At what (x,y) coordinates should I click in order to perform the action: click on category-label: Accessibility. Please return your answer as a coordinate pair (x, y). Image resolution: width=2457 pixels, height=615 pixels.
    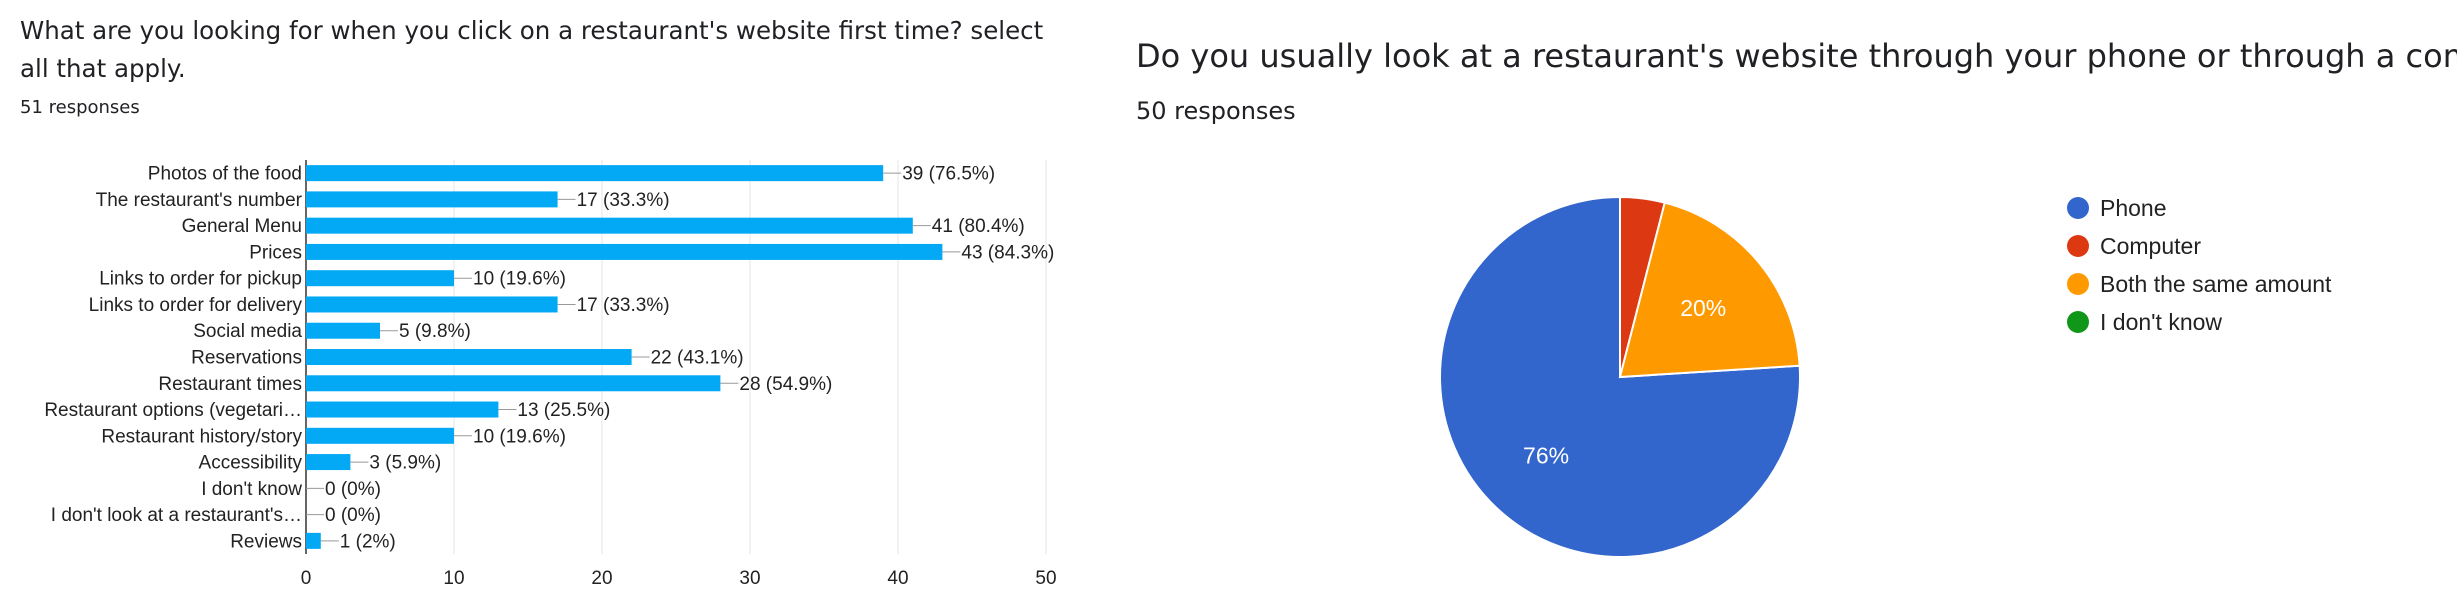
    Looking at the image, I should click on (251, 463).